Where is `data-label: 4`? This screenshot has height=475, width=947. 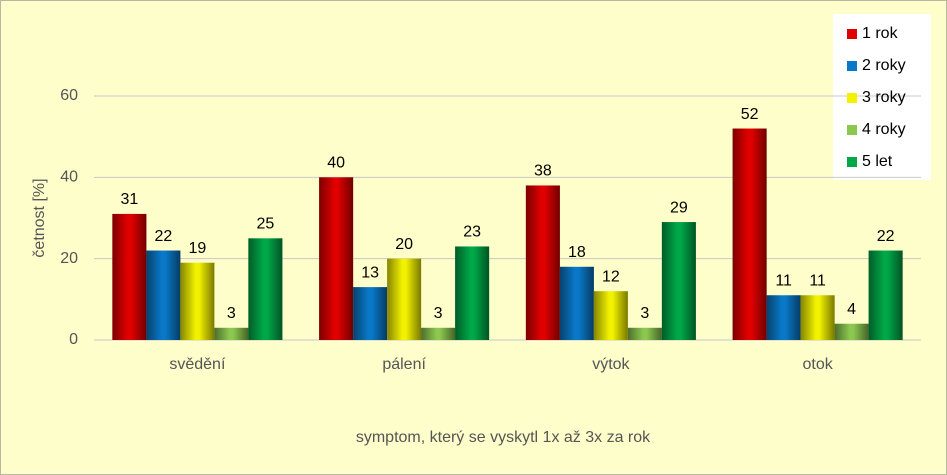
data-label: 4 is located at coordinates (851, 309).